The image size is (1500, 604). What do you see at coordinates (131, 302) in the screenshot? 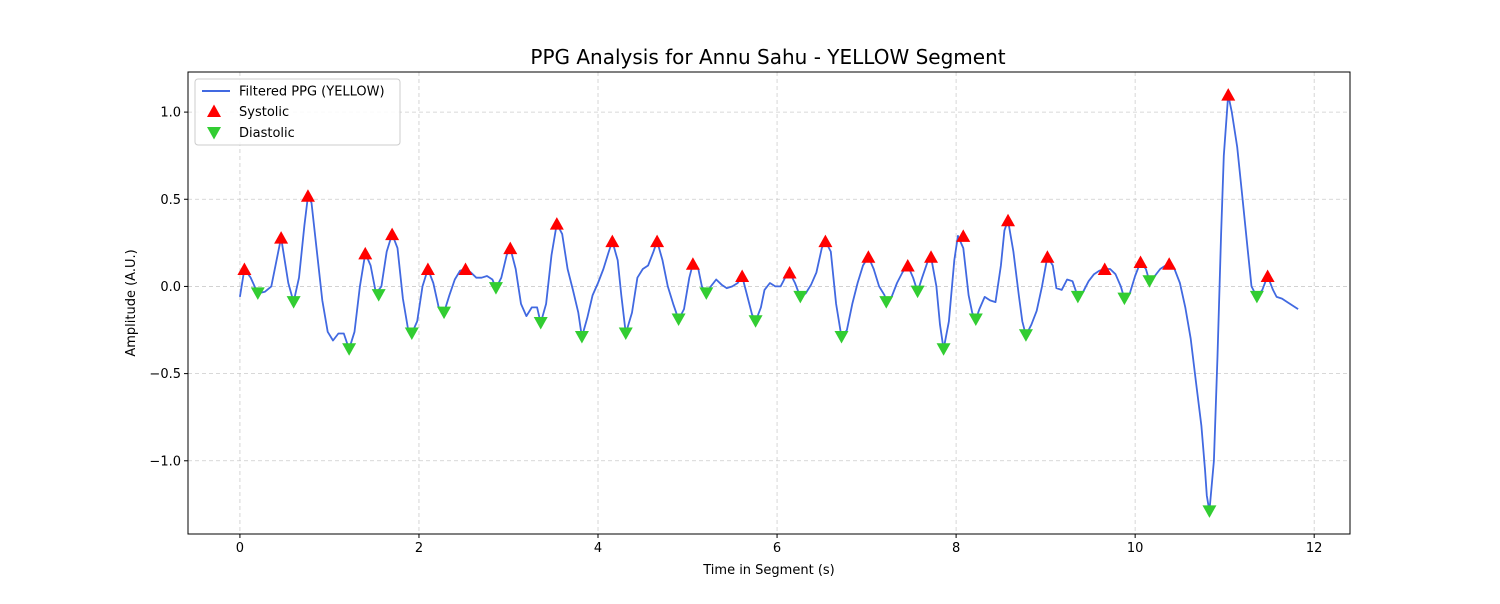
I see `y-axis-label: Amplitude (A.U.)` at bounding box center [131, 302].